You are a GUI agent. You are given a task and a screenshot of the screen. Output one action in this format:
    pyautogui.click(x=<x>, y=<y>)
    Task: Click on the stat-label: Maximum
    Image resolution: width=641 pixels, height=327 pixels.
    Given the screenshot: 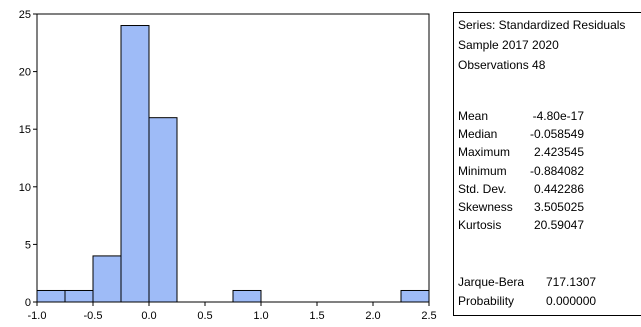 What is the action you would take?
    pyautogui.click(x=484, y=152)
    